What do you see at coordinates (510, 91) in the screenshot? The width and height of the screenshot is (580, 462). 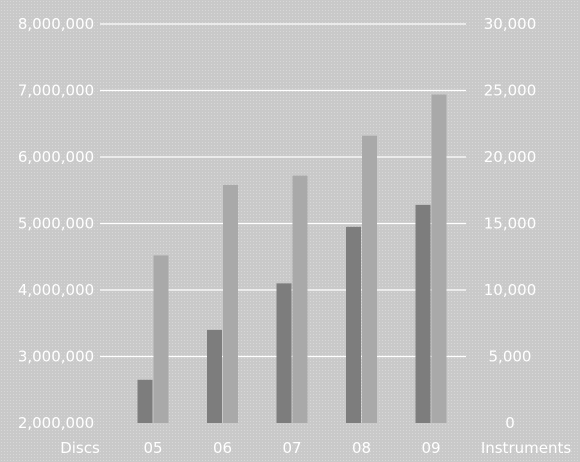 I see `right-tick-label: 25,000` at bounding box center [510, 91].